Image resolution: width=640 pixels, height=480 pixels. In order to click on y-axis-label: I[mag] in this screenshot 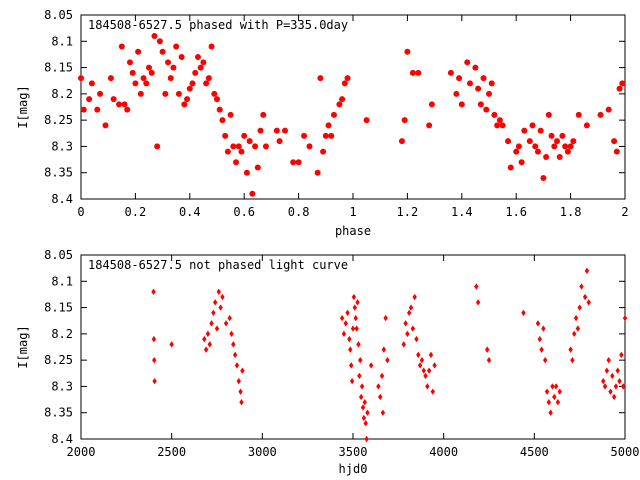, I will do `click(23, 346)`.